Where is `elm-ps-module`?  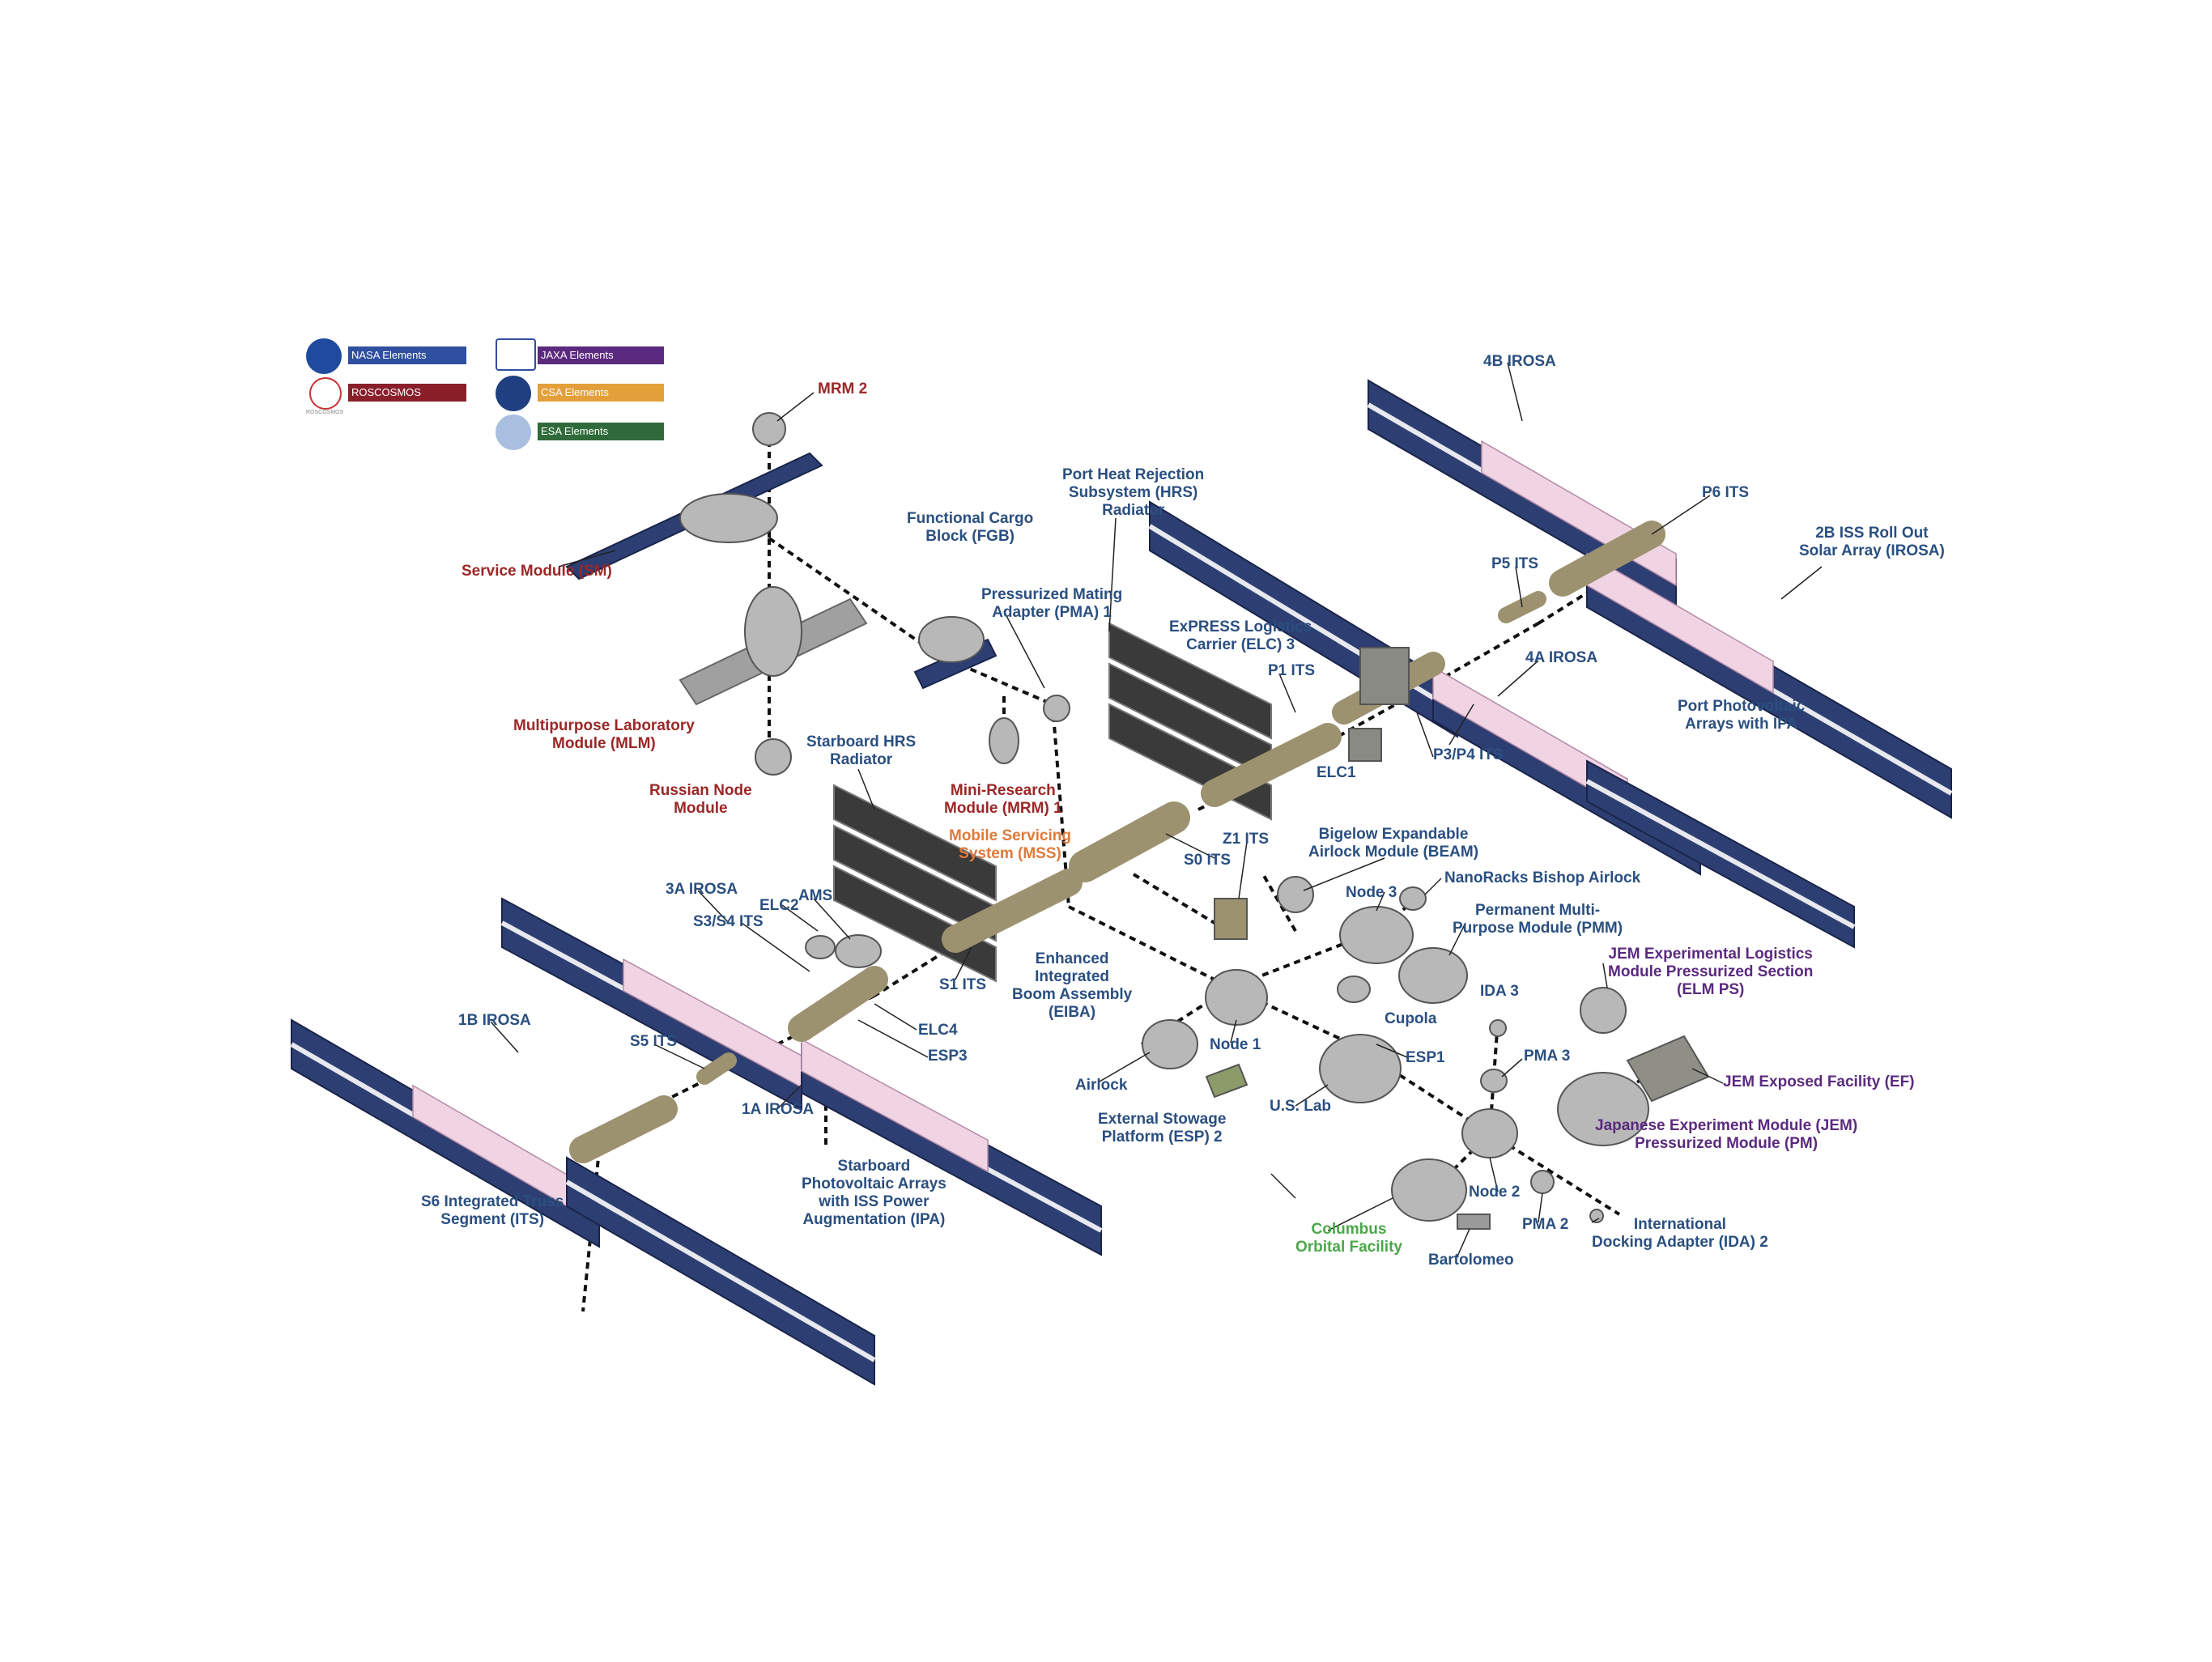 elm-ps-module is located at coordinates (1604, 1010).